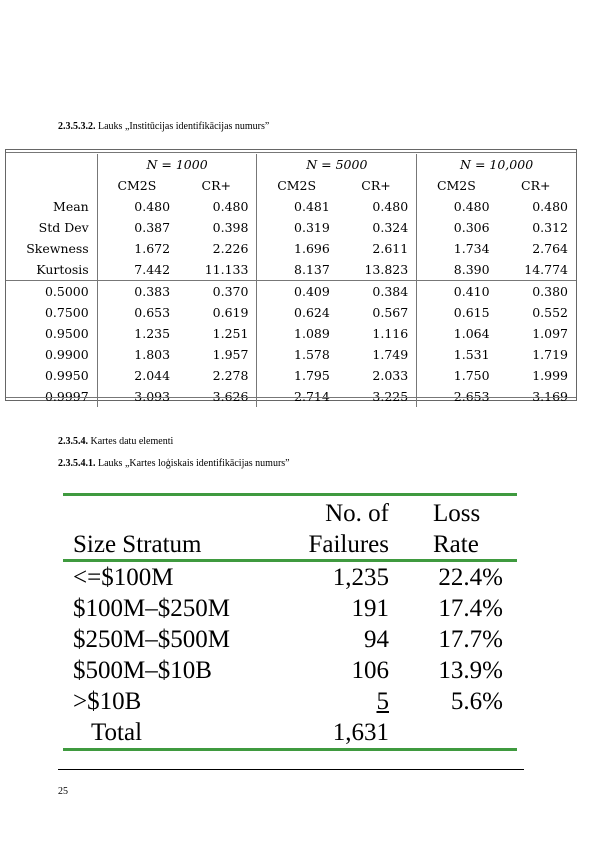 The height and width of the screenshot is (842, 596). What do you see at coordinates (136, 375) in the screenshot?
I see `cell: 2.044` at bounding box center [136, 375].